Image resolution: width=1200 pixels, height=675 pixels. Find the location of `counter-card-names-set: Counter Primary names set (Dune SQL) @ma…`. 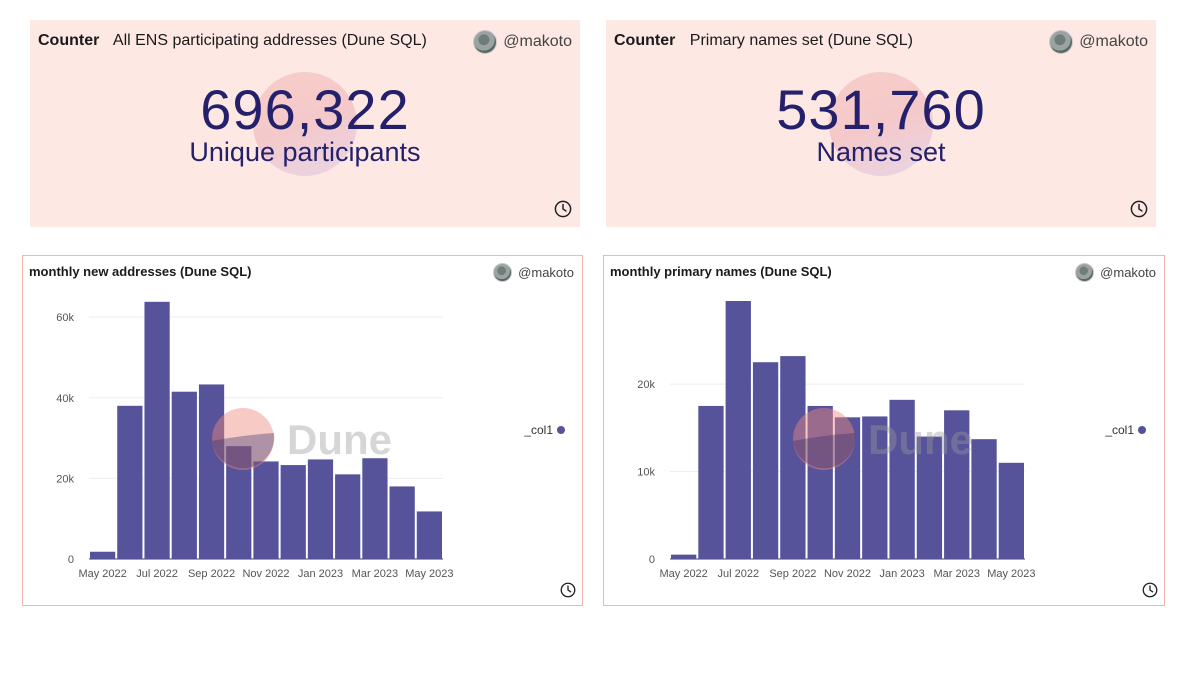

counter-card-names-set: Counter Primary names set (Dune SQL) @ma… is located at coordinates (881, 123).